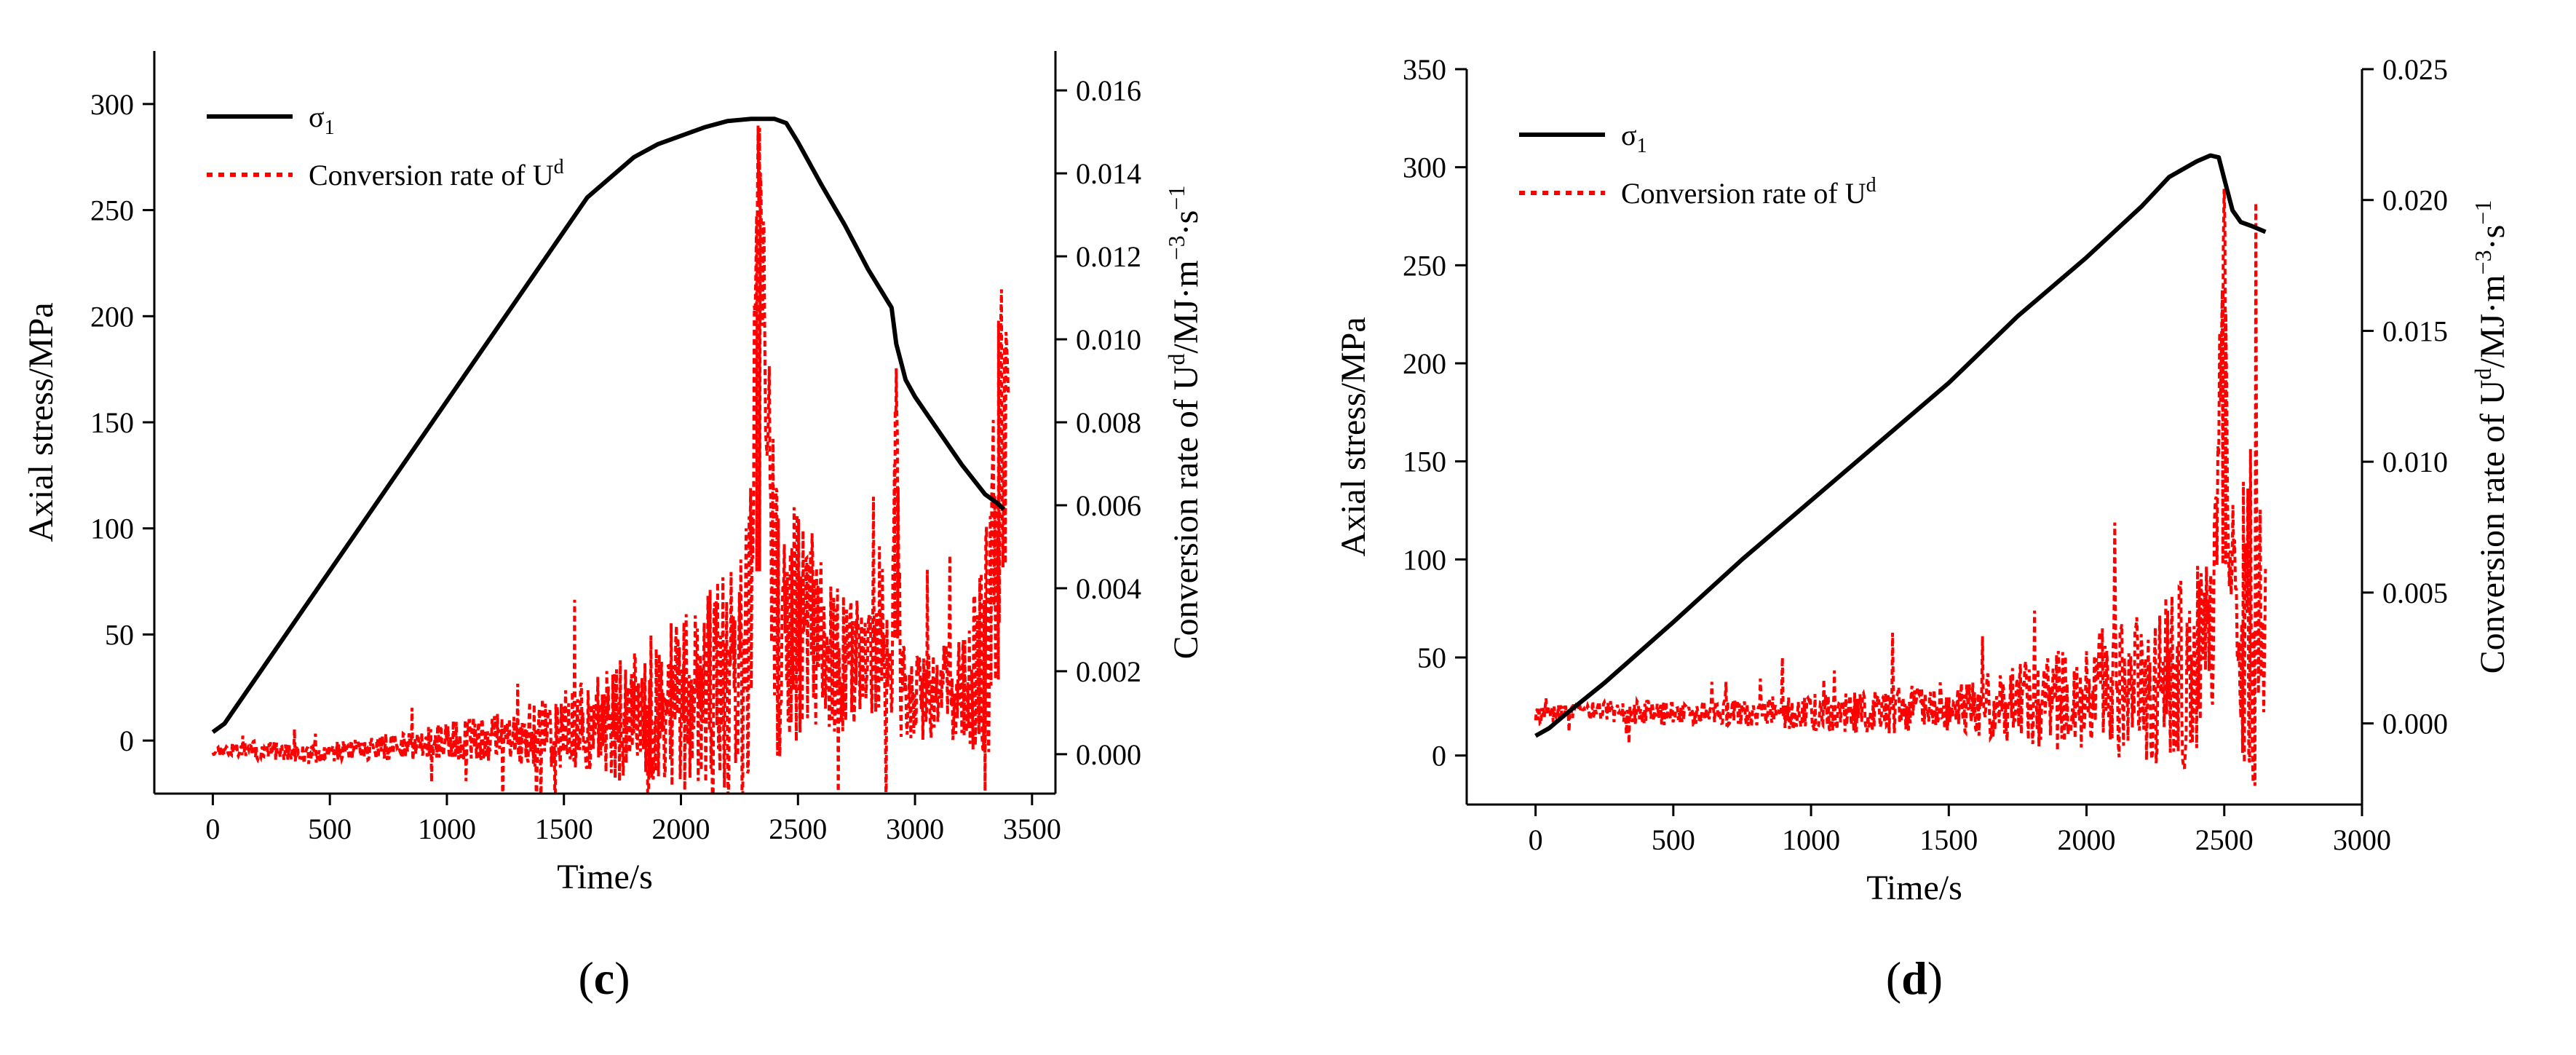 The width and height of the screenshot is (2576, 1055). I want to click on y2-tick-label: 0.005, so click(2415, 593).